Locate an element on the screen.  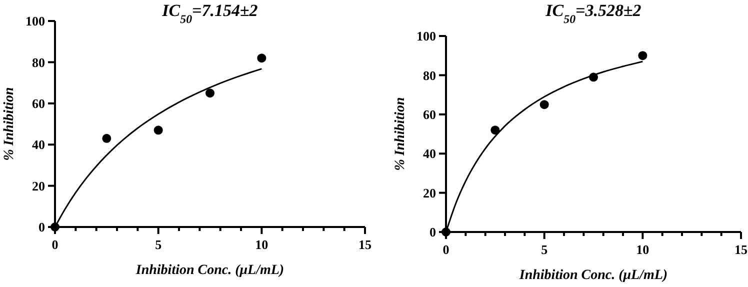
chart-title: IC$_{50}$=3.528±2 is located at coordinates (593, 13).